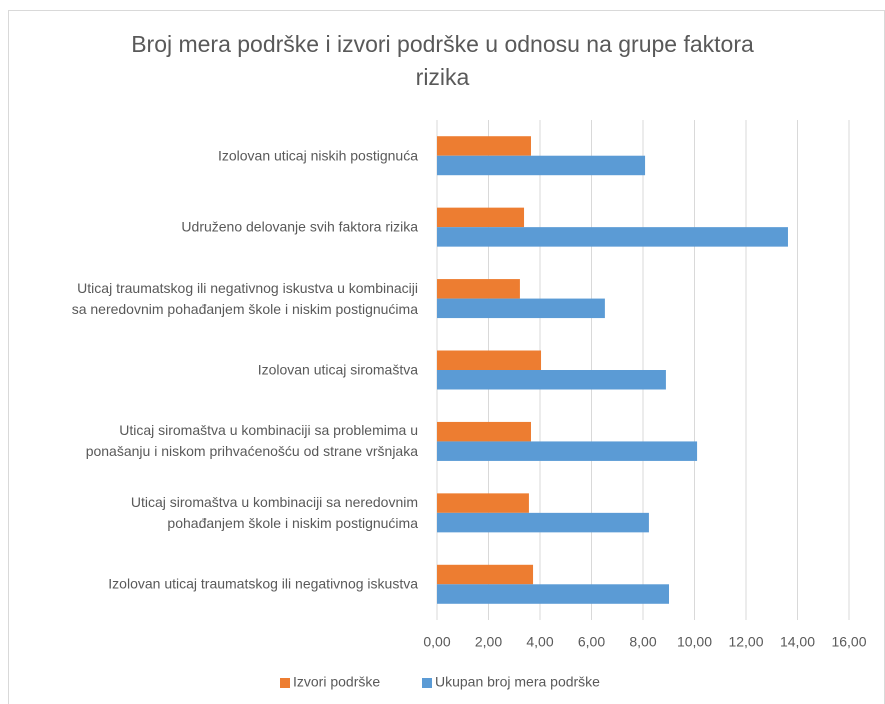  What do you see at coordinates (694, 642) in the screenshot?
I see `x-tick-label: 10,00` at bounding box center [694, 642].